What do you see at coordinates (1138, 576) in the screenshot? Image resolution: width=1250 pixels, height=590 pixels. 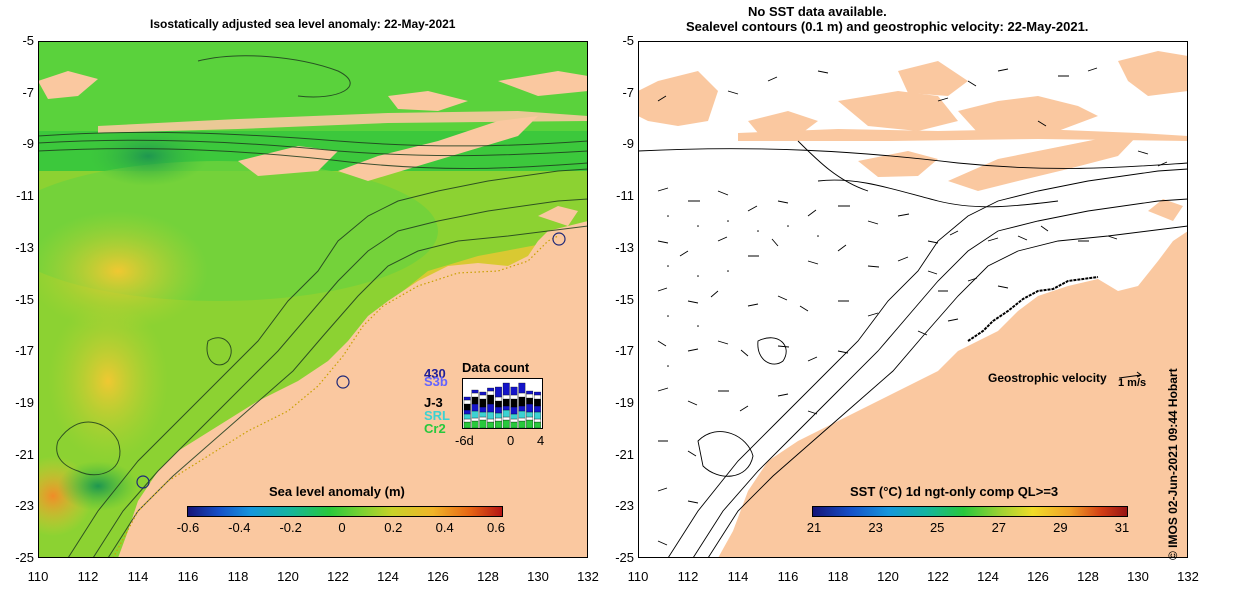 I see `x-tick-label: 130` at bounding box center [1138, 576].